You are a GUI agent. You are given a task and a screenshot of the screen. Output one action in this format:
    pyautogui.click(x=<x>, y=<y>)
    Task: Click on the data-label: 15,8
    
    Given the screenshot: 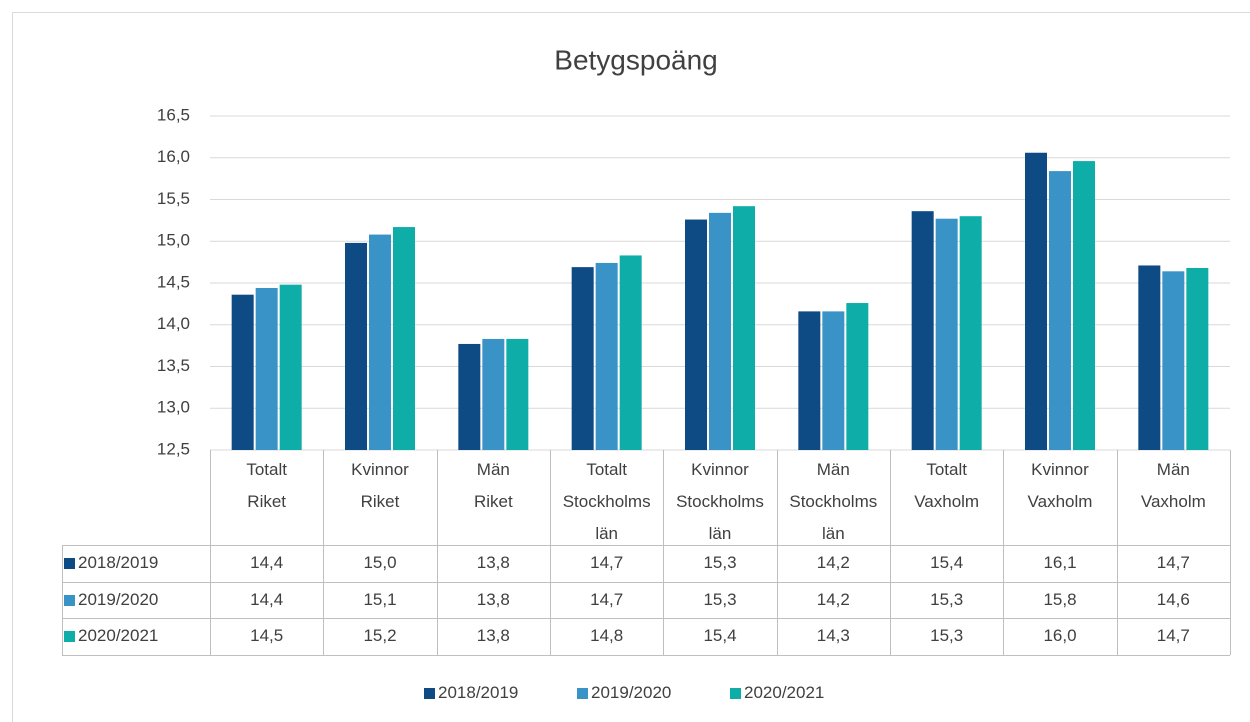 What is the action you would take?
    pyautogui.click(x=1060, y=599)
    